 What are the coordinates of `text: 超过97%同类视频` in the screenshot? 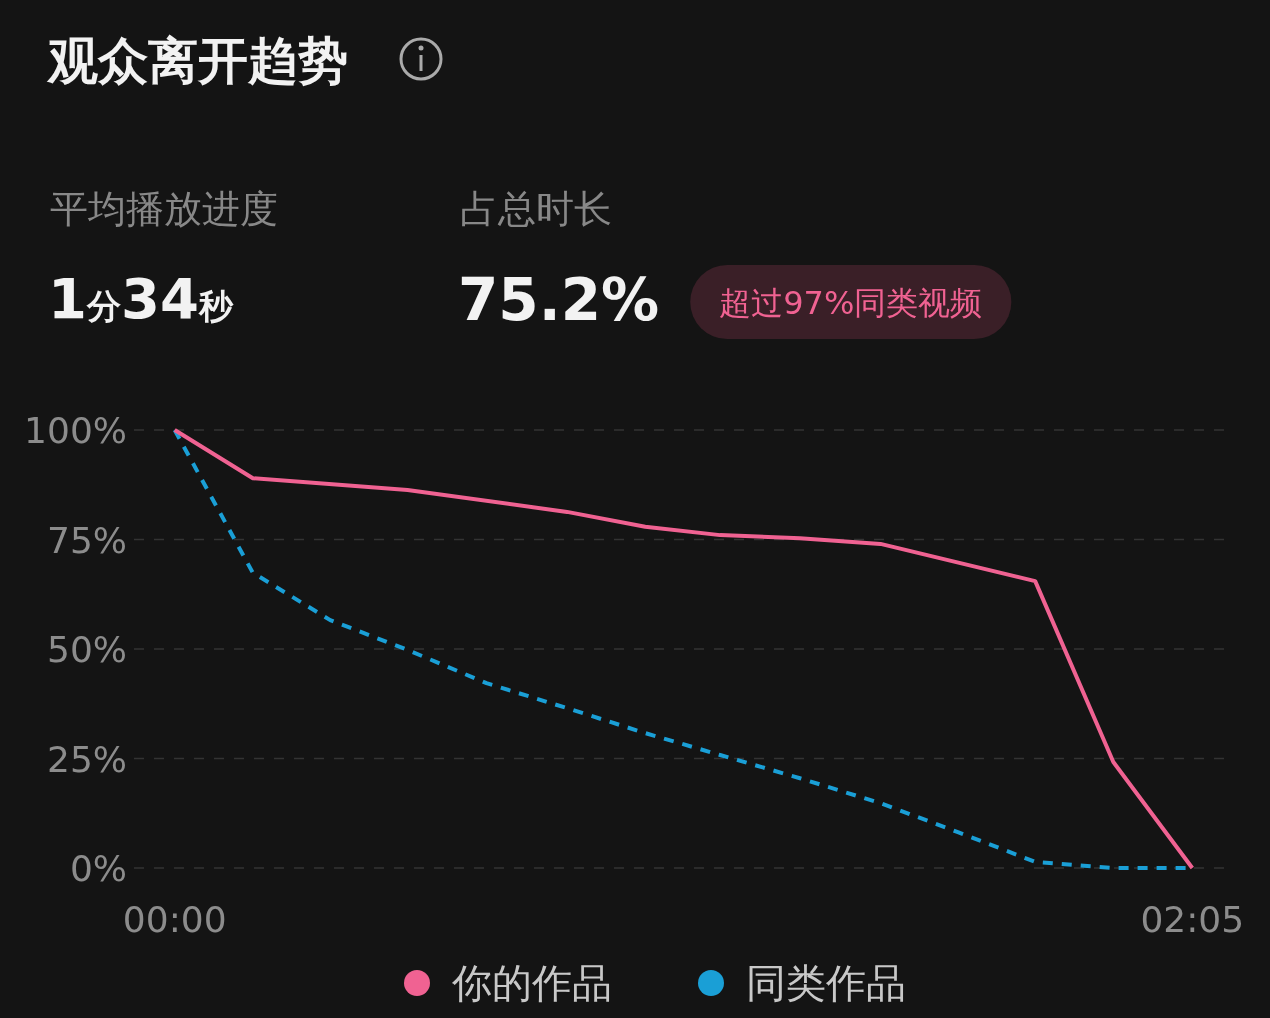 It's located at (851, 303).